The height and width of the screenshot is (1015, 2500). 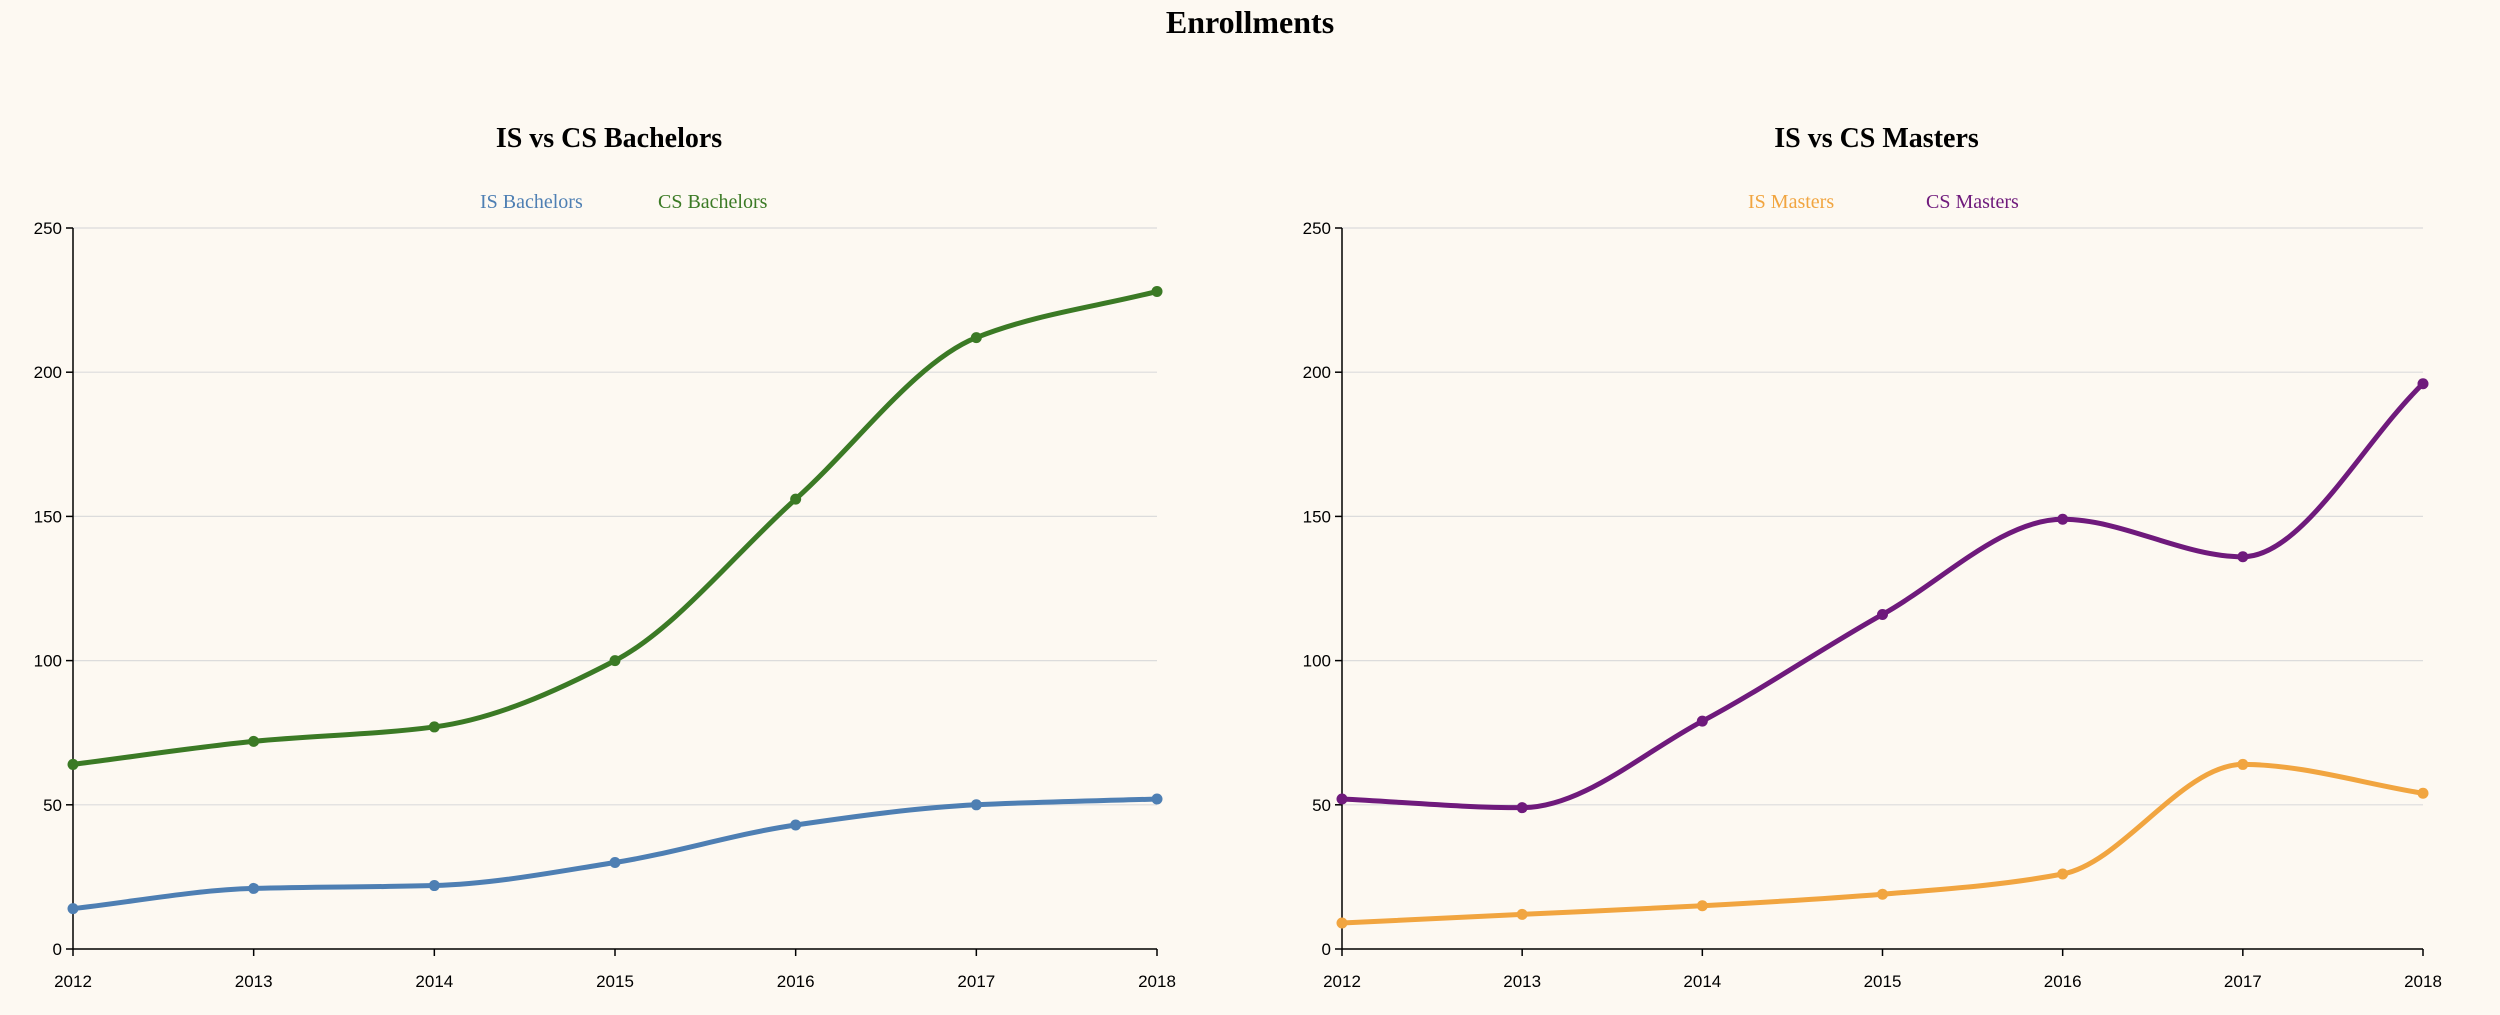 I want to click on legend-entry: IS Masters, so click(x=1791, y=202).